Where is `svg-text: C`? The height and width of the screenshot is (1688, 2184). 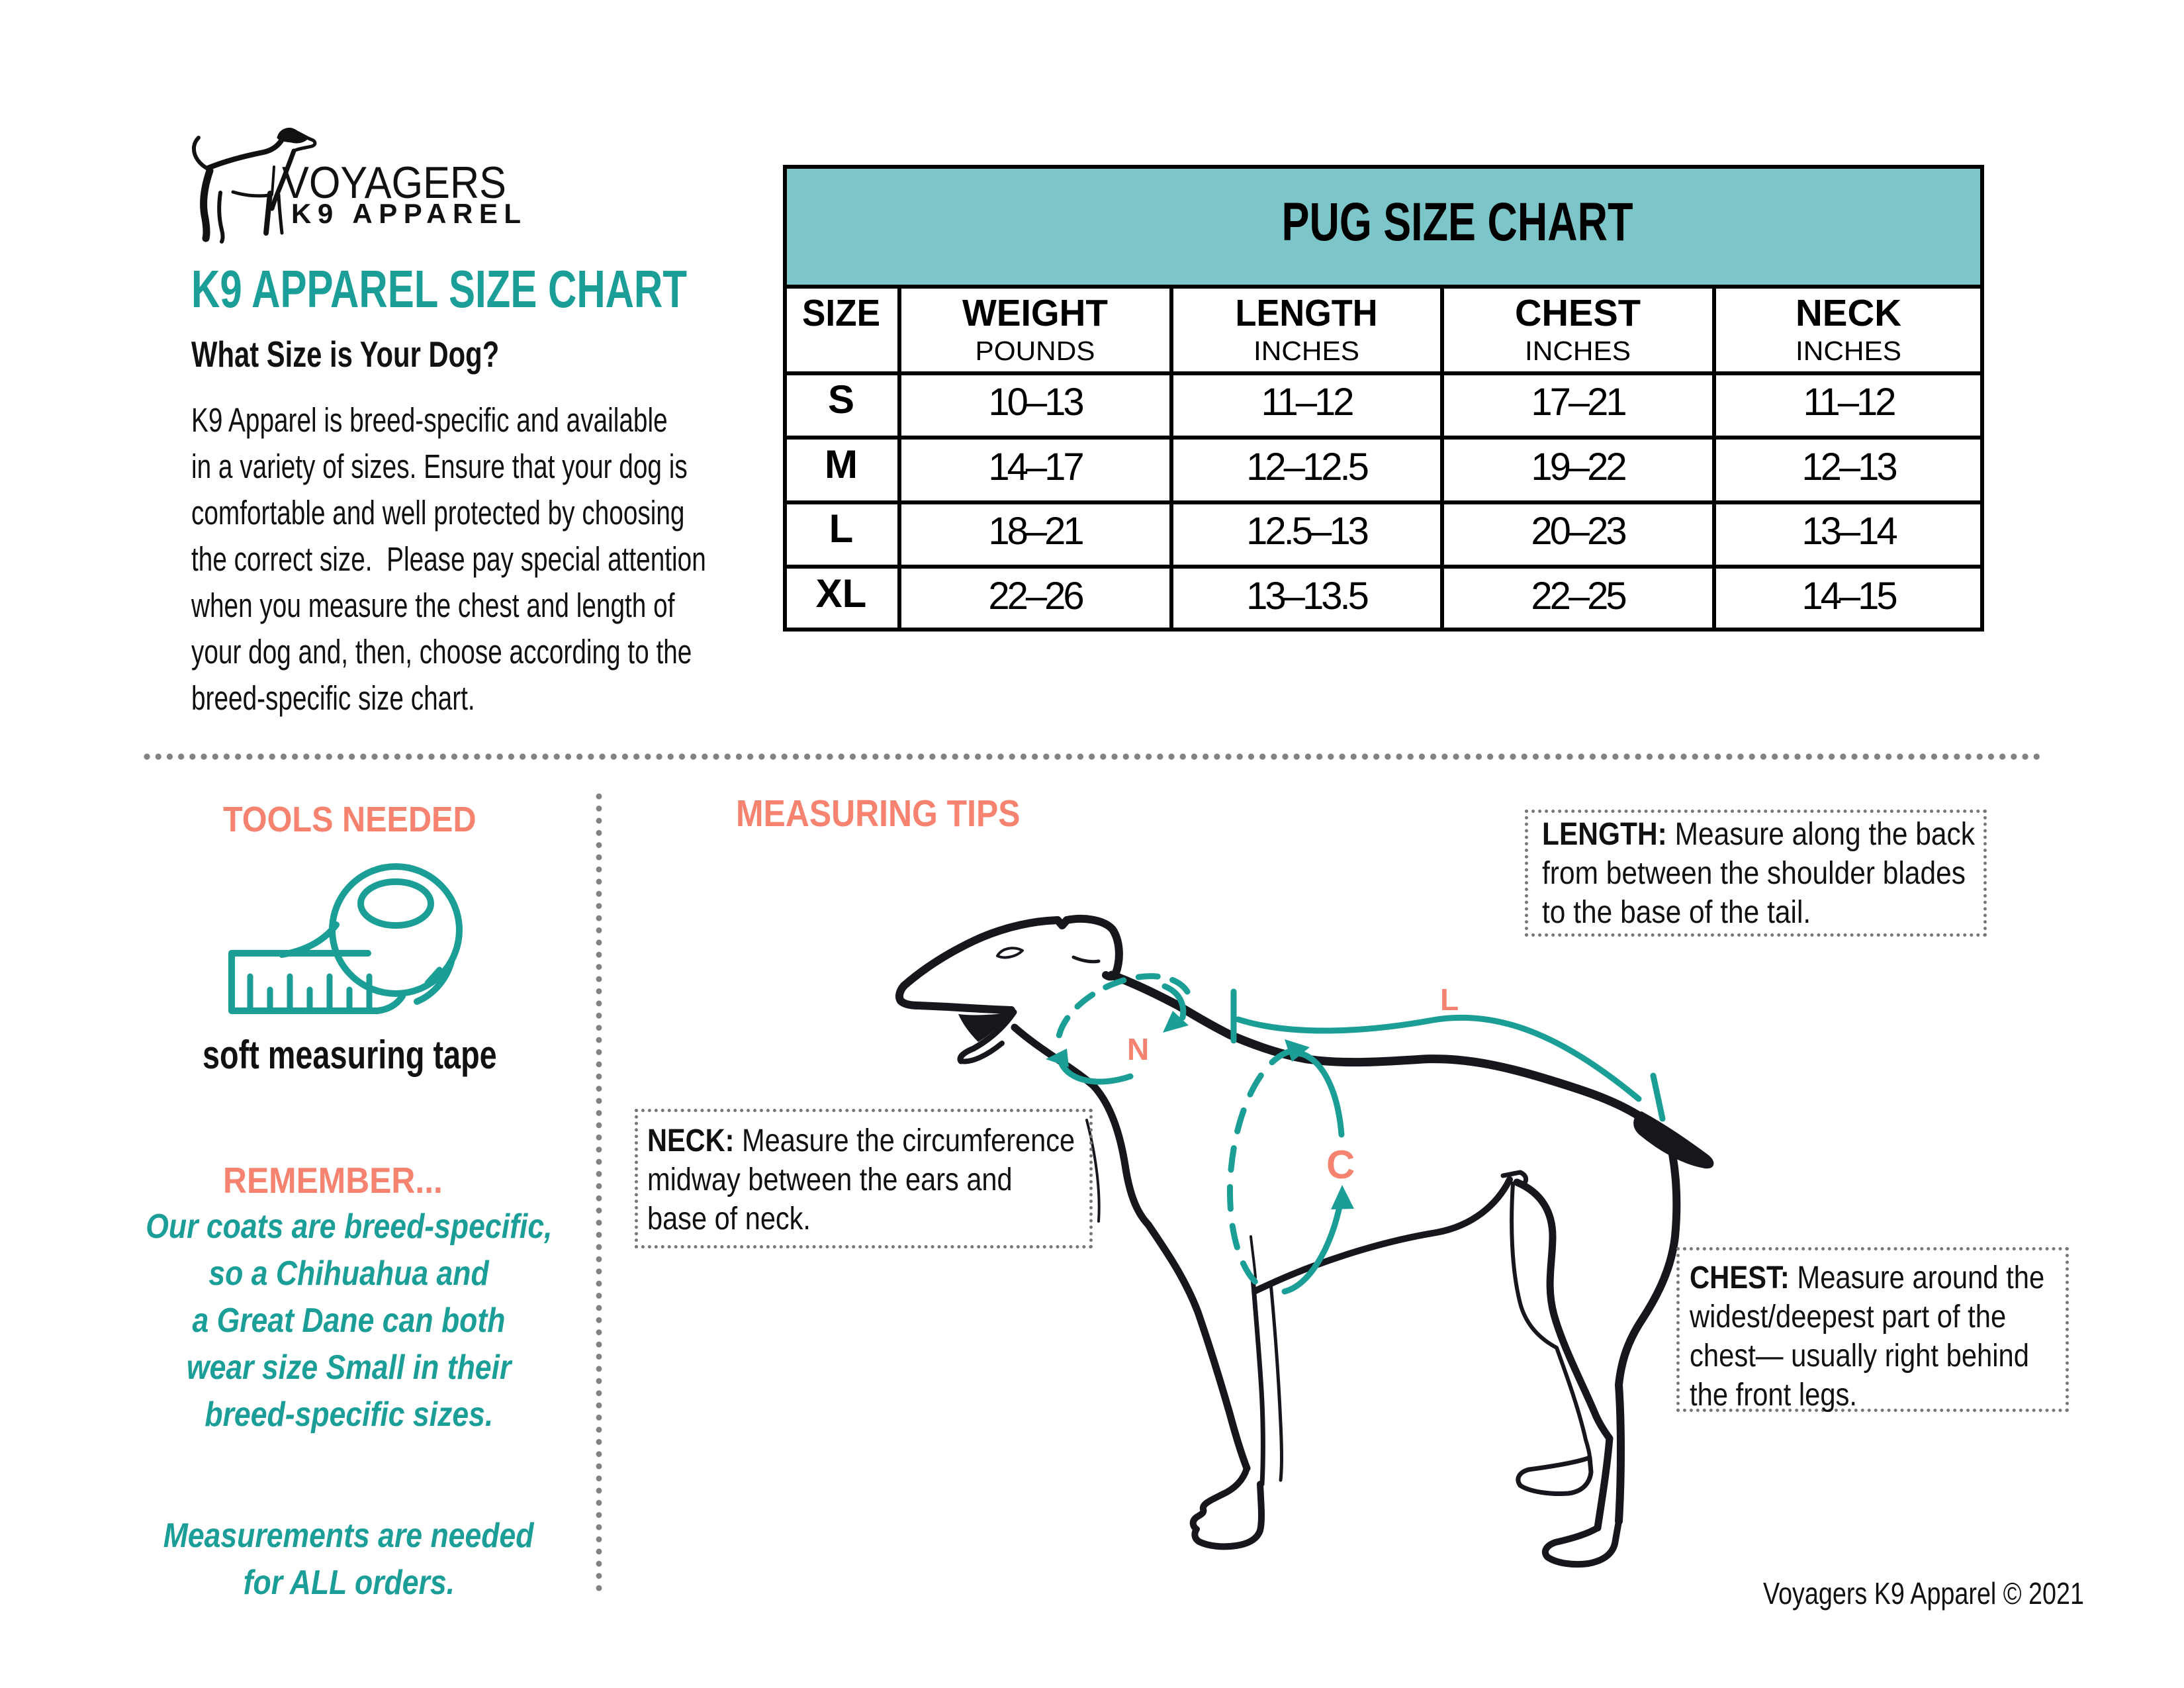
svg-text: C is located at coordinates (1341, 1165).